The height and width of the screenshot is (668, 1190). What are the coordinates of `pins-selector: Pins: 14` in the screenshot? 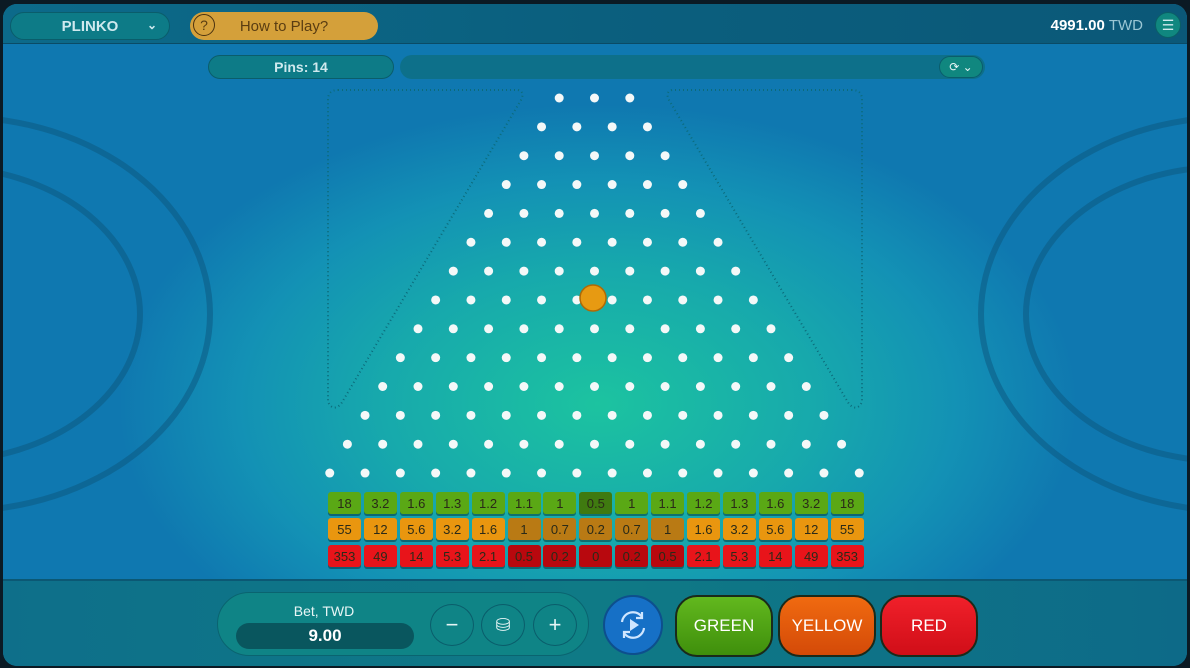 It's located at (301, 67).